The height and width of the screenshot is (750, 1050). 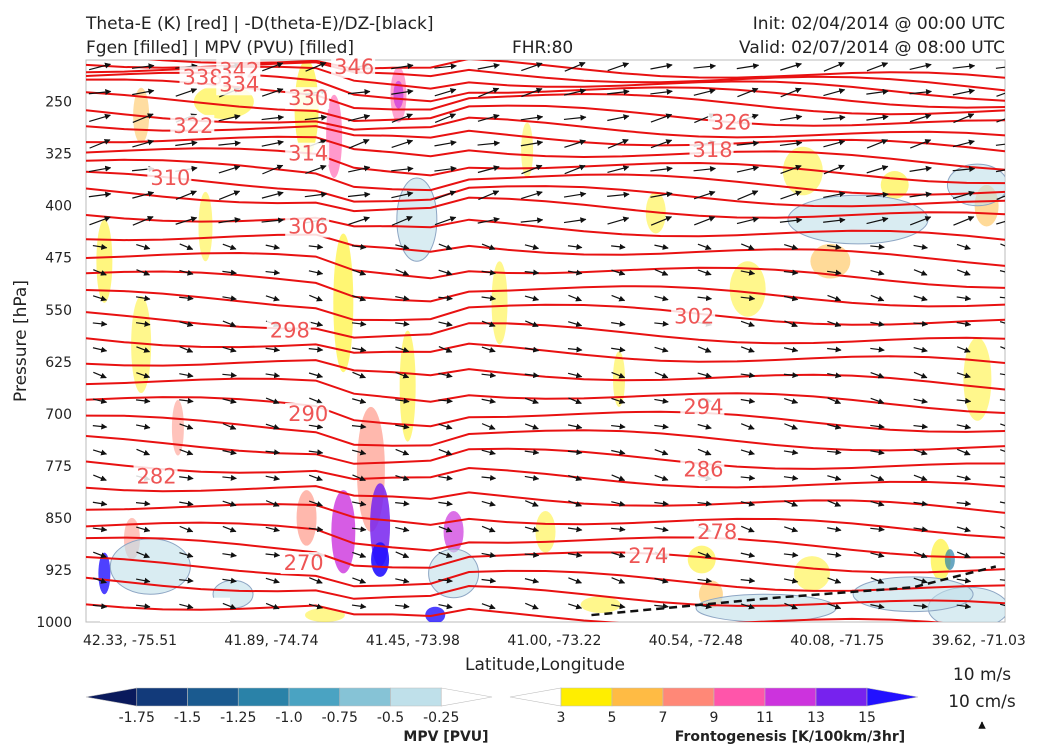 I want to click on reference-vector-horizontal: 10 m/s, so click(x=982, y=675).